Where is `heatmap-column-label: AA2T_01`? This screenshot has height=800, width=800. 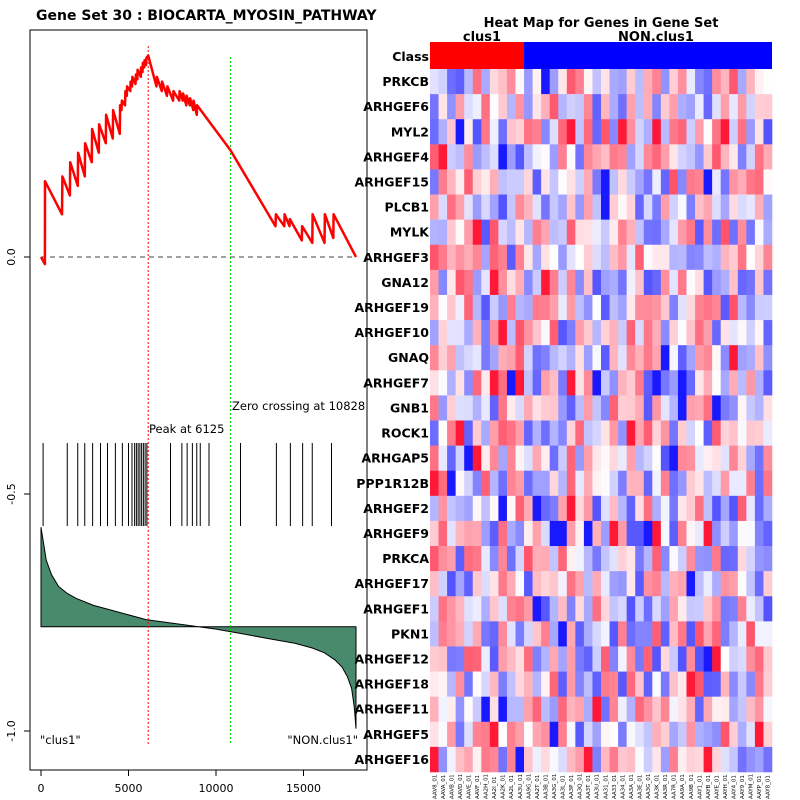
heatmap-column-label: AA2T_01 is located at coordinates (538, 787).